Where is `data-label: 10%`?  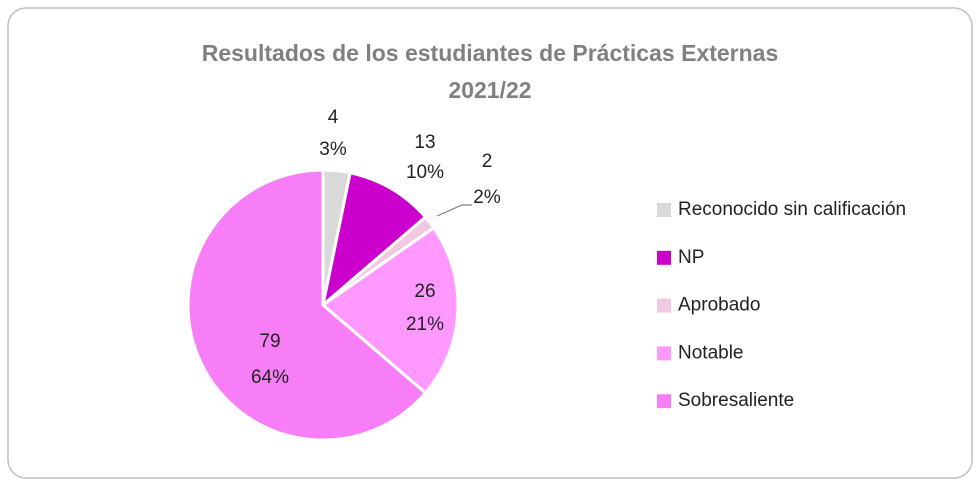
data-label: 10% is located at coordinates (425, 172).